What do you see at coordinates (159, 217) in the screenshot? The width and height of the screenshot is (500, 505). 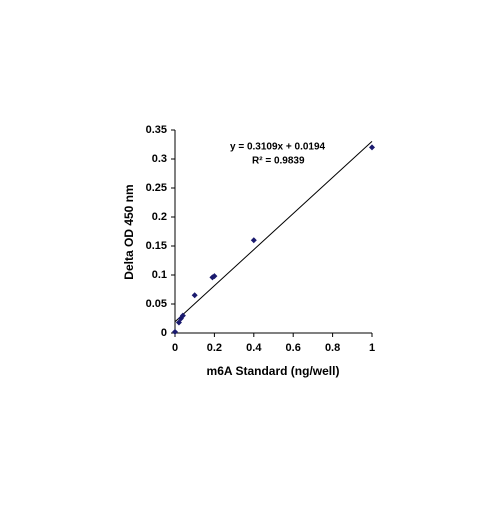 I see `y-tick-label: 0.2` at bounding box center [159, 217].